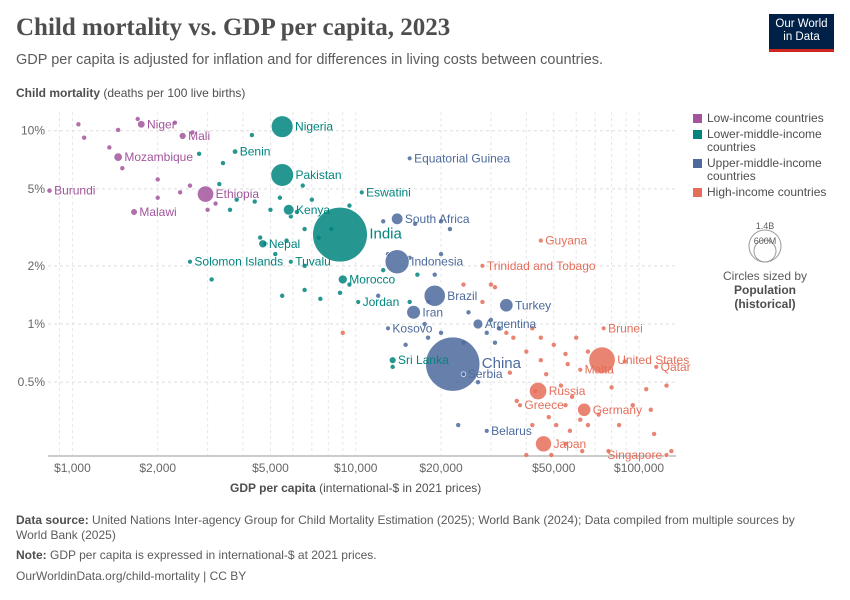 The width and height of the screenshot is (850, 600). I want to click on y-tick-label: 5%, so click(37, 189).